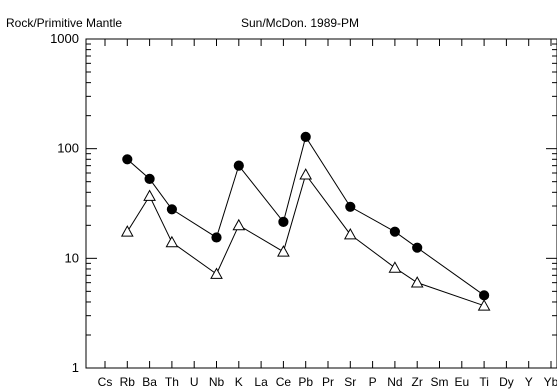 This screenshot has height=391, width=557. I want to click on x-tick-labels: CsRbBaThUNbKLaCePbPrSrPNdZrSmEuTiDyYYbLu, so click(327, 382).